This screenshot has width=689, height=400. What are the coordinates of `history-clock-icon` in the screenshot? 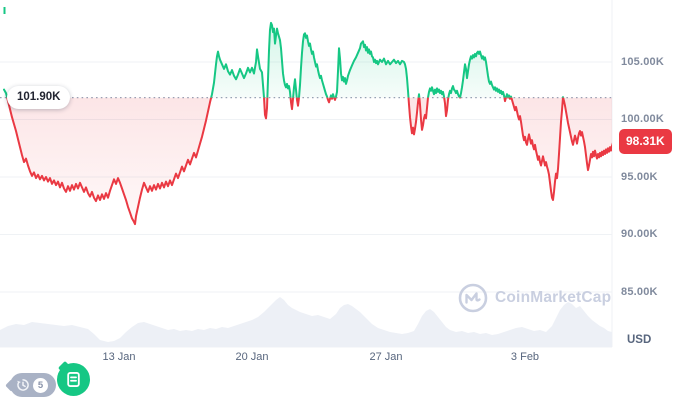 It's located at (23, 385).